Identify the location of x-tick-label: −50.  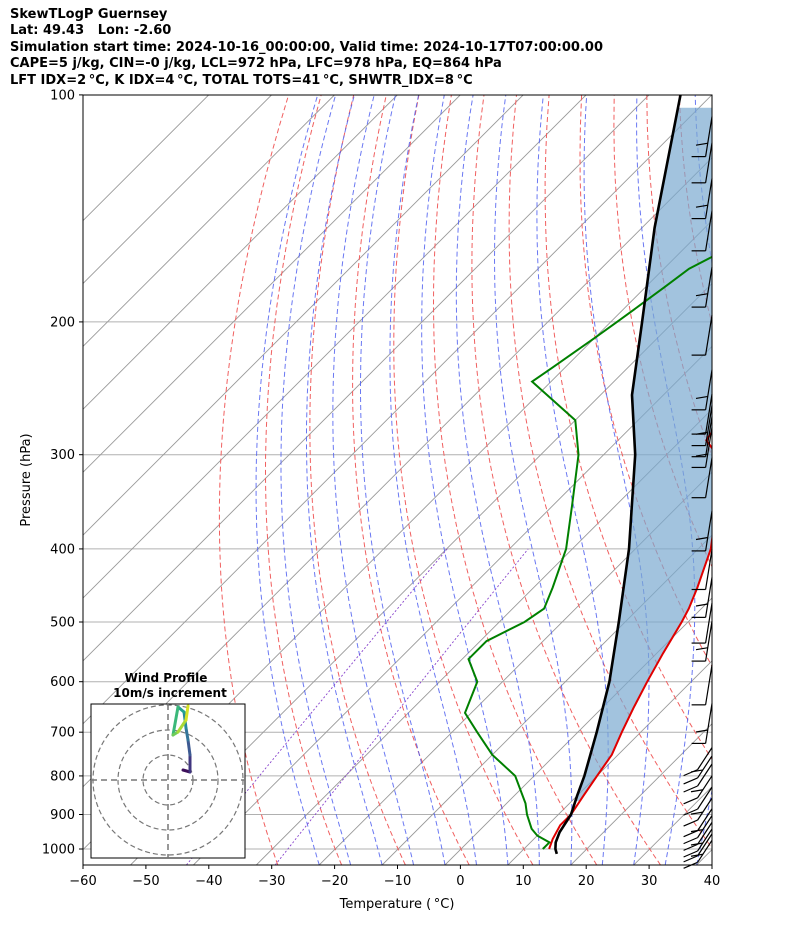
(145, 881).